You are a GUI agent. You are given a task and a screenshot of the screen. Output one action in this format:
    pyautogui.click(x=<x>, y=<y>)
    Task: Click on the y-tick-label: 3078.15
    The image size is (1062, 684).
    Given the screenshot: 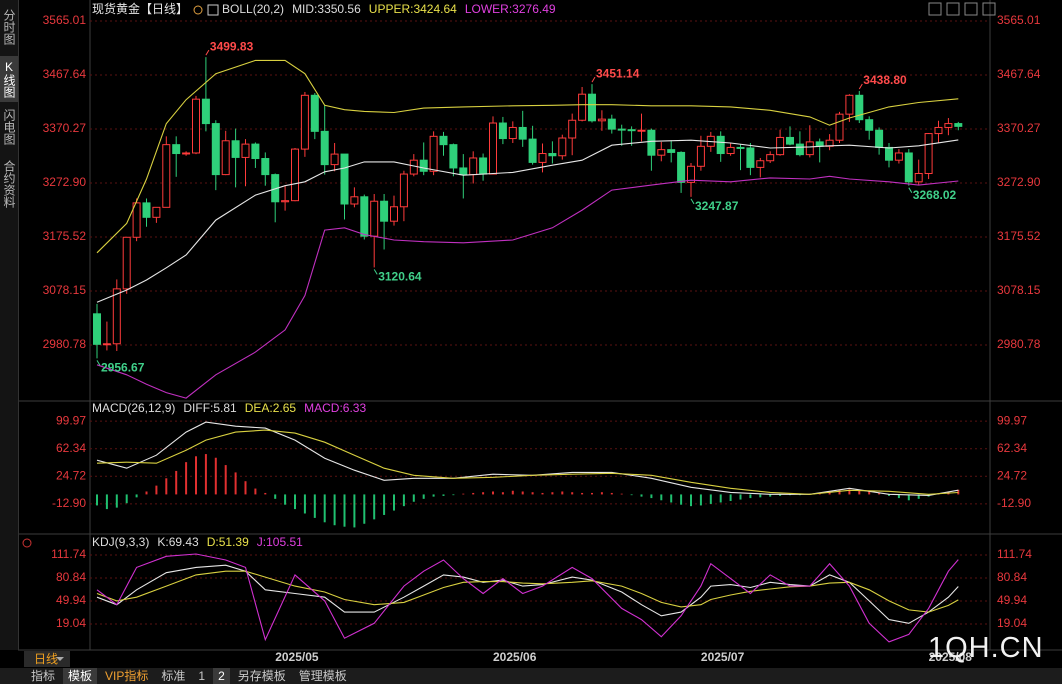 What is the action you would take?
    pyautogui.click(x=1019, y=290)
    